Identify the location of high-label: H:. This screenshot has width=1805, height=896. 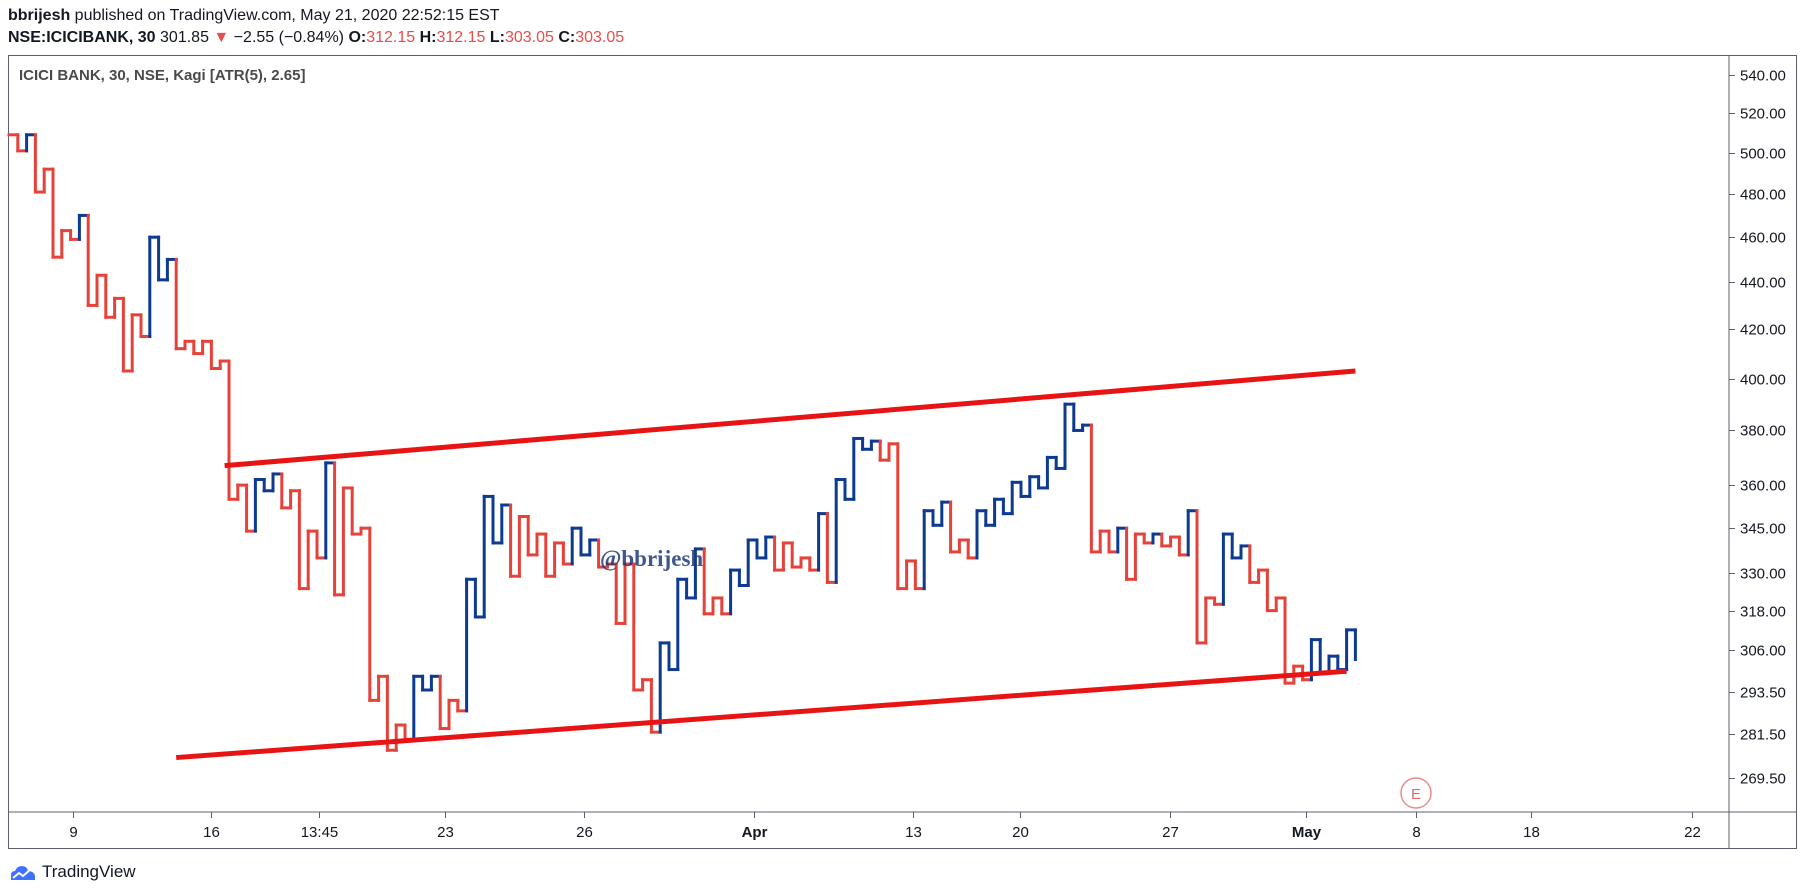
(426, 37).